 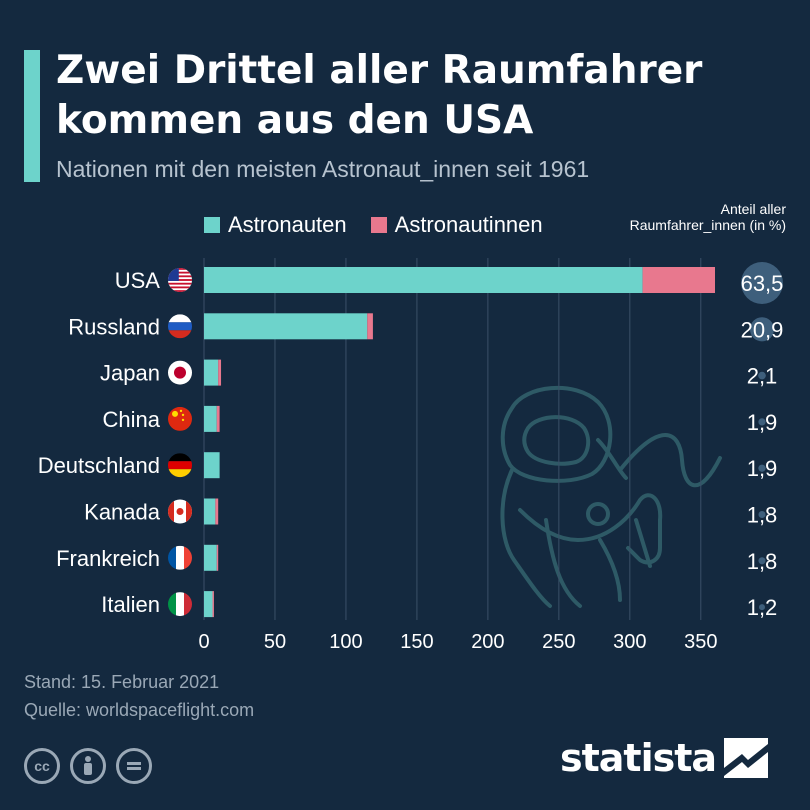 I want to click on legend-swatch-astronautinnen, so click(x=378, y=225).